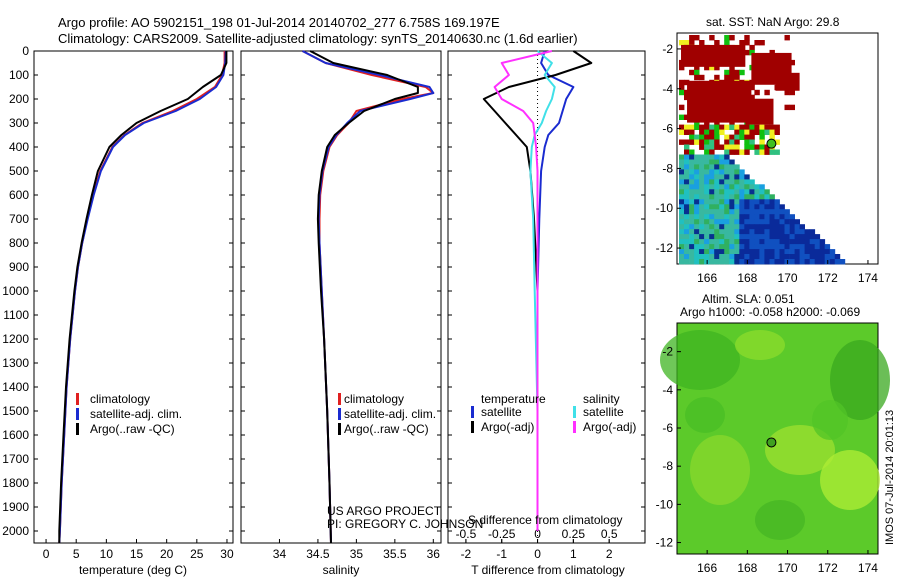  What do you see at coordinates (46, 554) in the screenshot?
I see `temperature-tick-label: 0` at bounding box center [46, 554].